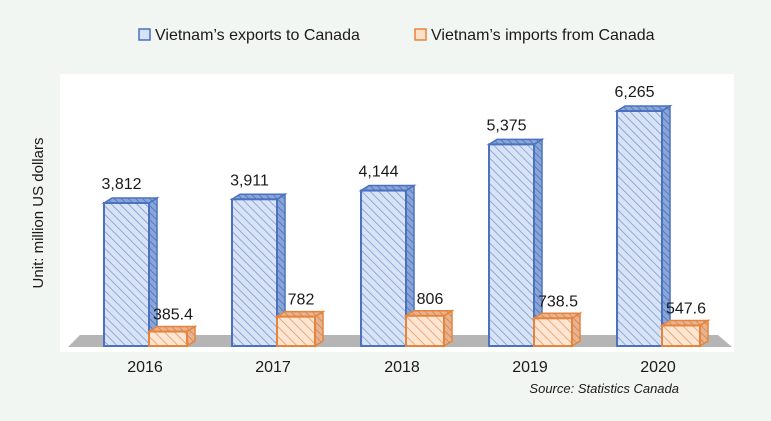 The width and height of the screenshot is (771, 421). Describe the element at coordinates (301, 300) in the screenshot. I see `value-label-imports-2017: 782` at that location.